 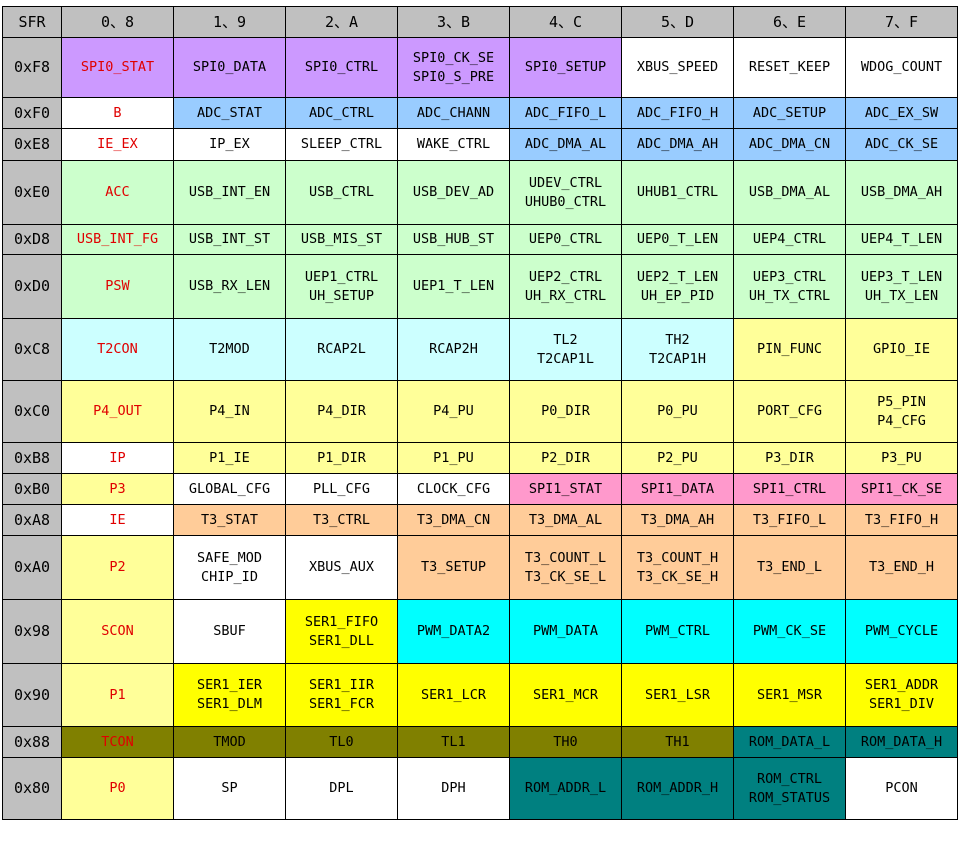 I want to click on register-cell: TH2 T2CAP1H, so click(x=677, y=349).